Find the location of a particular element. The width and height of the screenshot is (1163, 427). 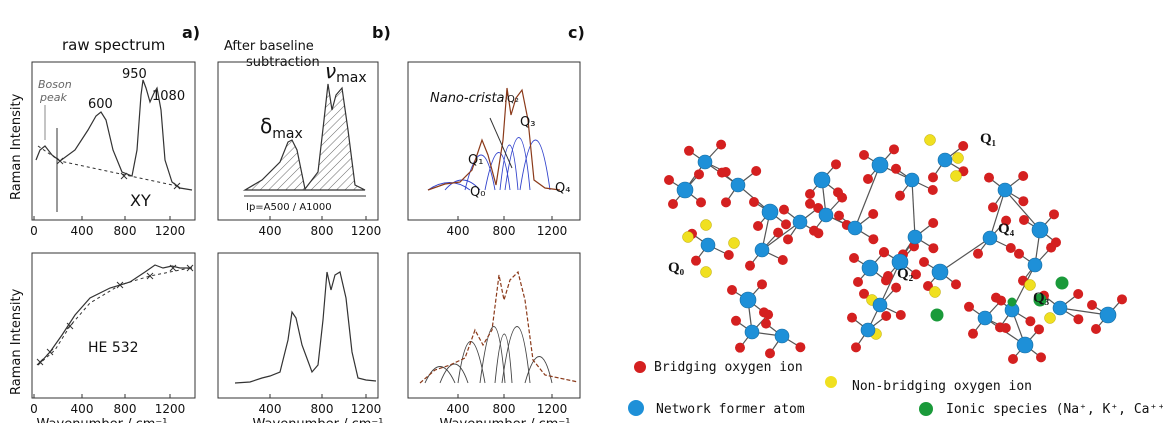

annotation: δmax is located at coordinates (281, 128).